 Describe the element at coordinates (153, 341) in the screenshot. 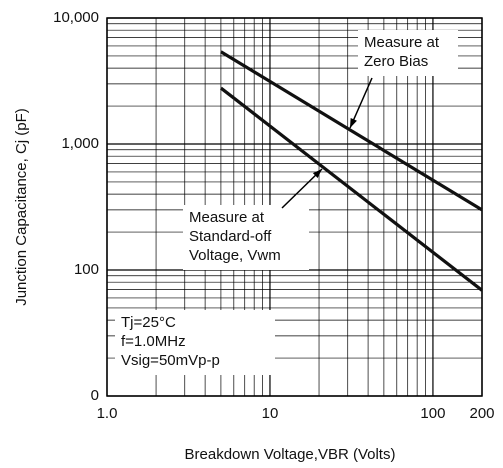

I see `annotation-text: f=1.0MHz` at that location.